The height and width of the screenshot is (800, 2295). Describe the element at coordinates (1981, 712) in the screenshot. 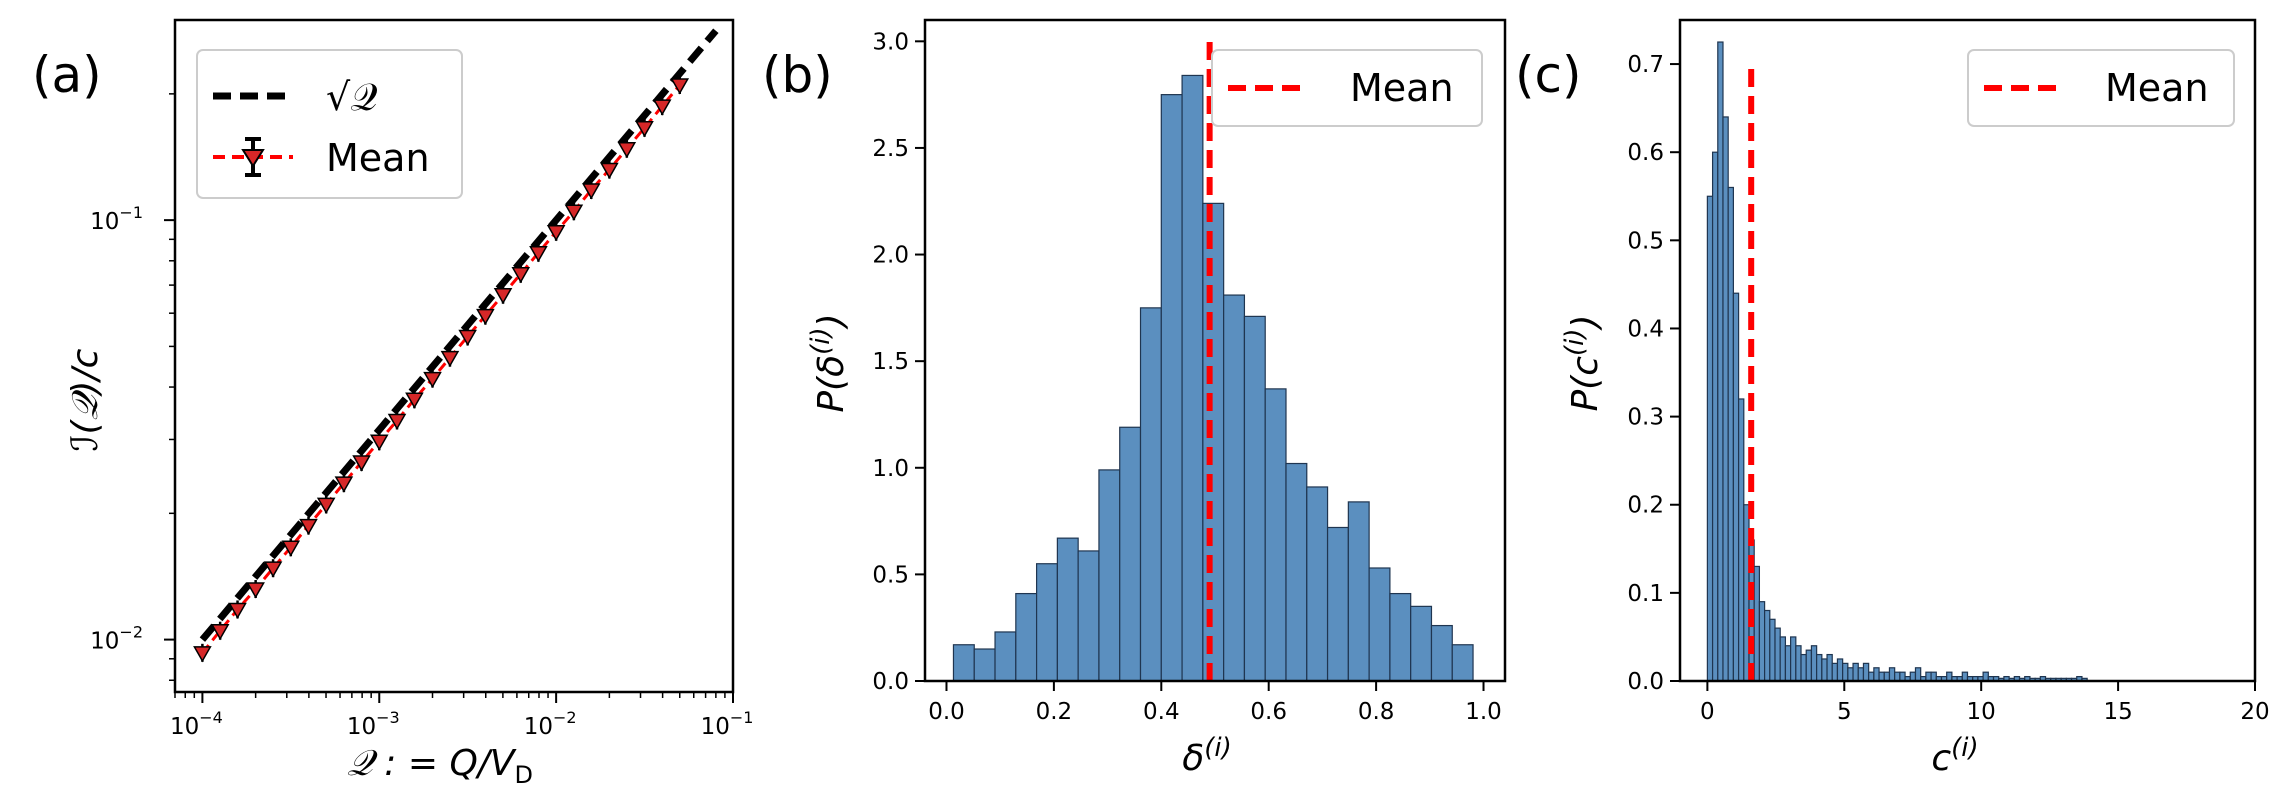

I see `x-tick-label: 10` at that location.